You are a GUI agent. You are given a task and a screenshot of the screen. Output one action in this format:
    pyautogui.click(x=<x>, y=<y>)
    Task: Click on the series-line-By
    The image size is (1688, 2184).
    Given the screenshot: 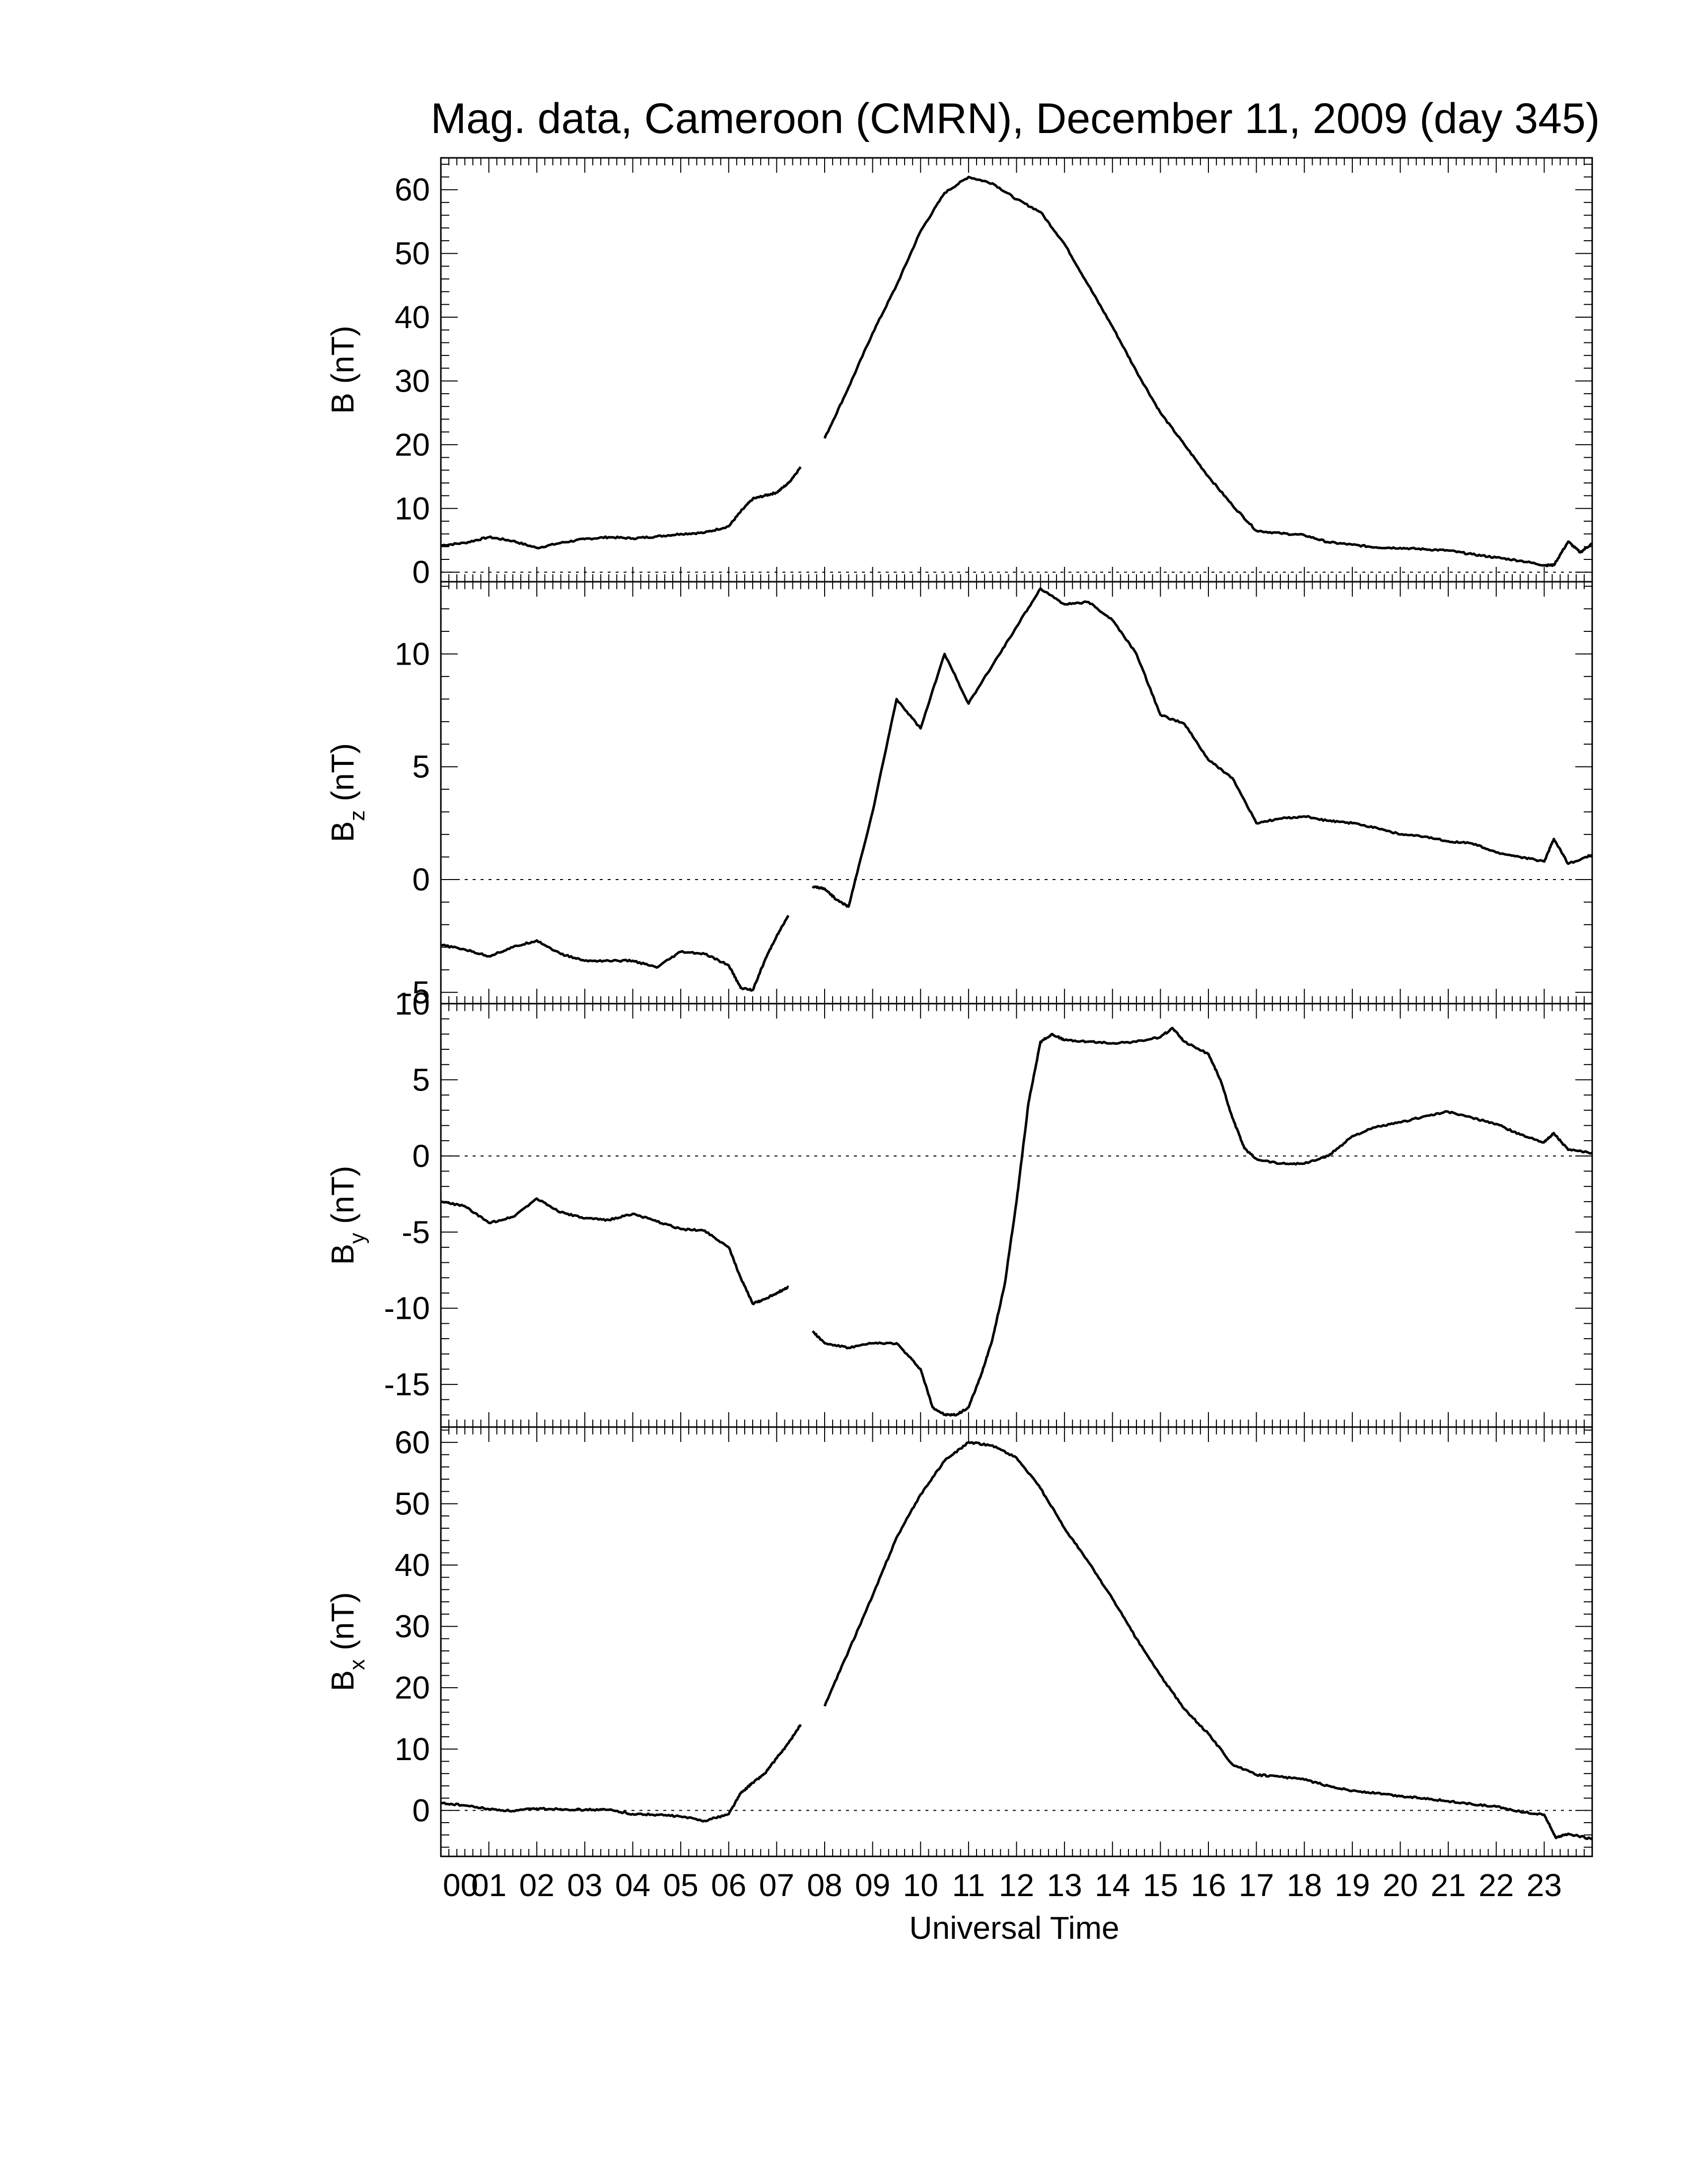 What is the action you would take?
    pyautogui.click(x=1016, y=1221)
    